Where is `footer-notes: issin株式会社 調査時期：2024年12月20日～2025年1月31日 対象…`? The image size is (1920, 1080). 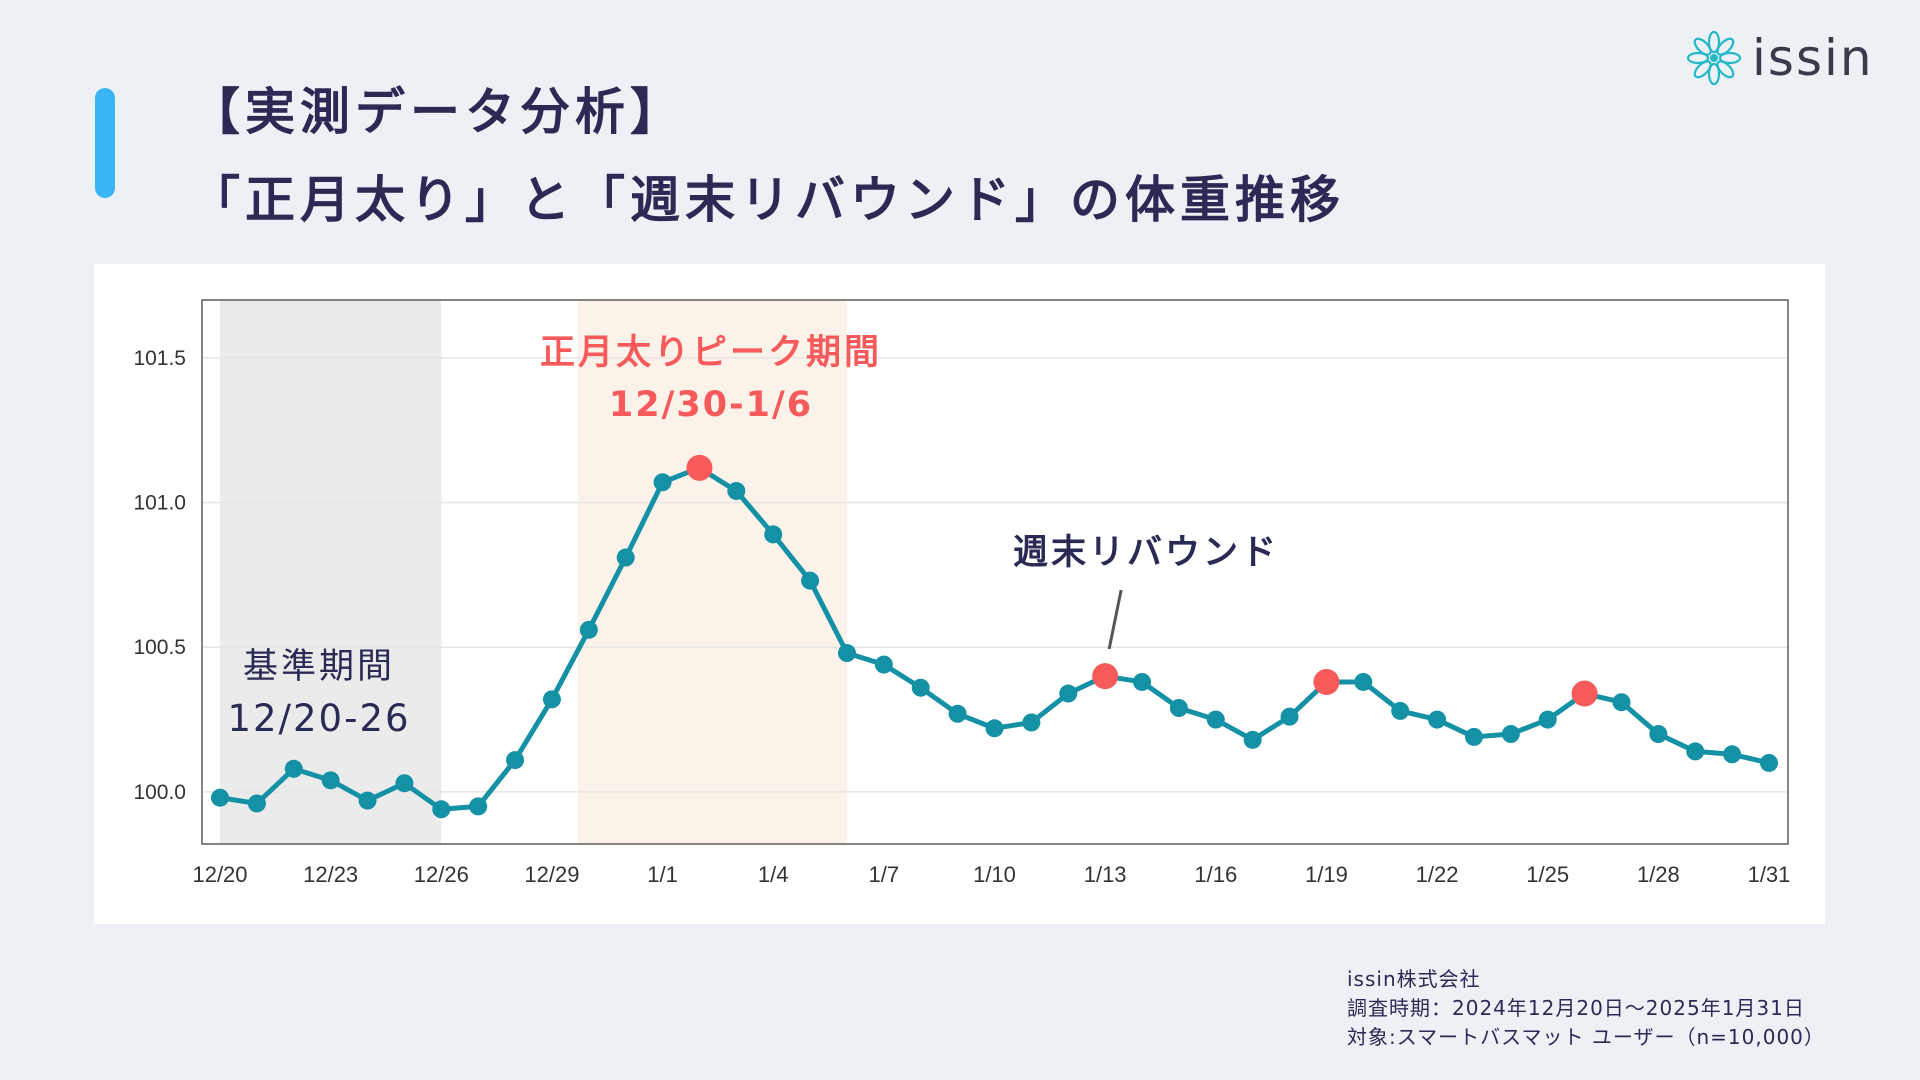
footer-notes: issin株式会社 調査時期：2024年12月20日～2025年1月31日 対象… is located at coordinates (1586, 1008).